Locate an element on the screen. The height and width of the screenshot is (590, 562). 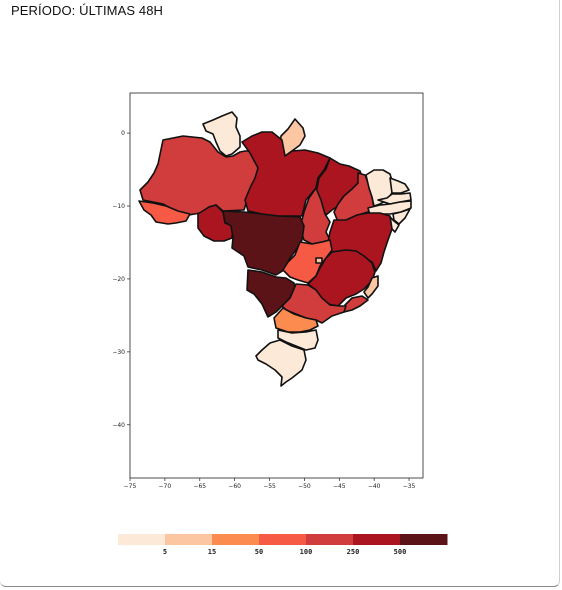
color-legend: 5 15 50 100 250 500 is located at coordinates (283, 545).